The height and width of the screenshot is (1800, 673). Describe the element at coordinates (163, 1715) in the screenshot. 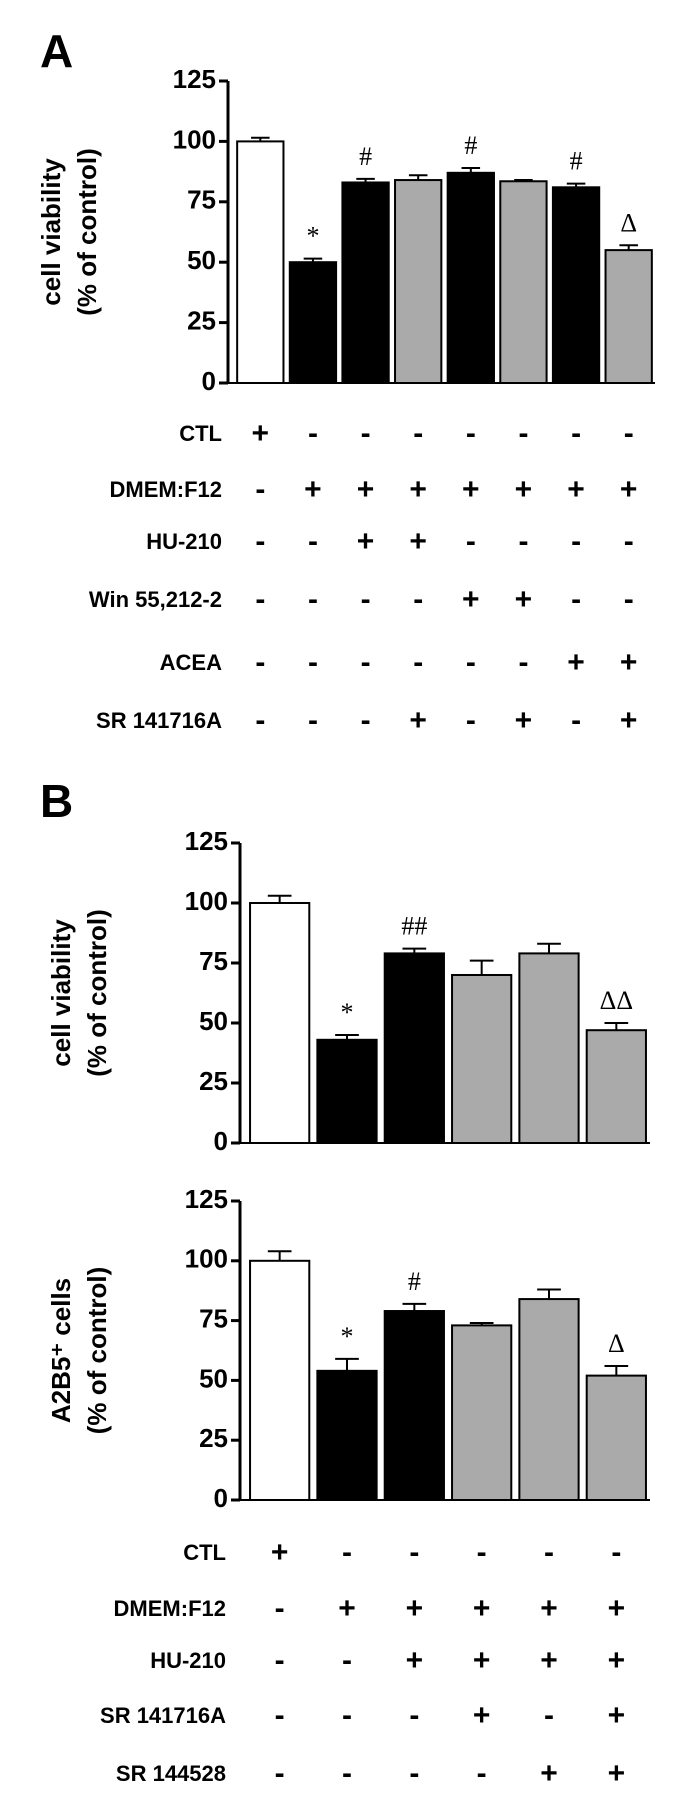

I see `row-label: SR 141716A` at that location.